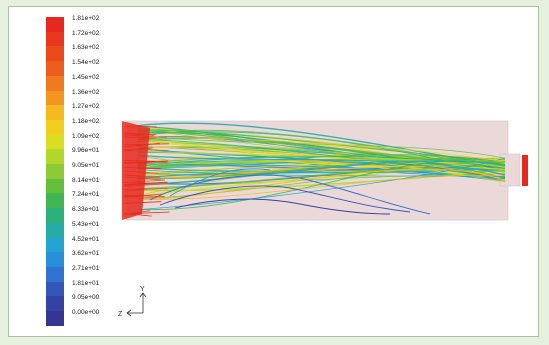  I want to click on legend-label: 1.45e+02, so click(86, 77).